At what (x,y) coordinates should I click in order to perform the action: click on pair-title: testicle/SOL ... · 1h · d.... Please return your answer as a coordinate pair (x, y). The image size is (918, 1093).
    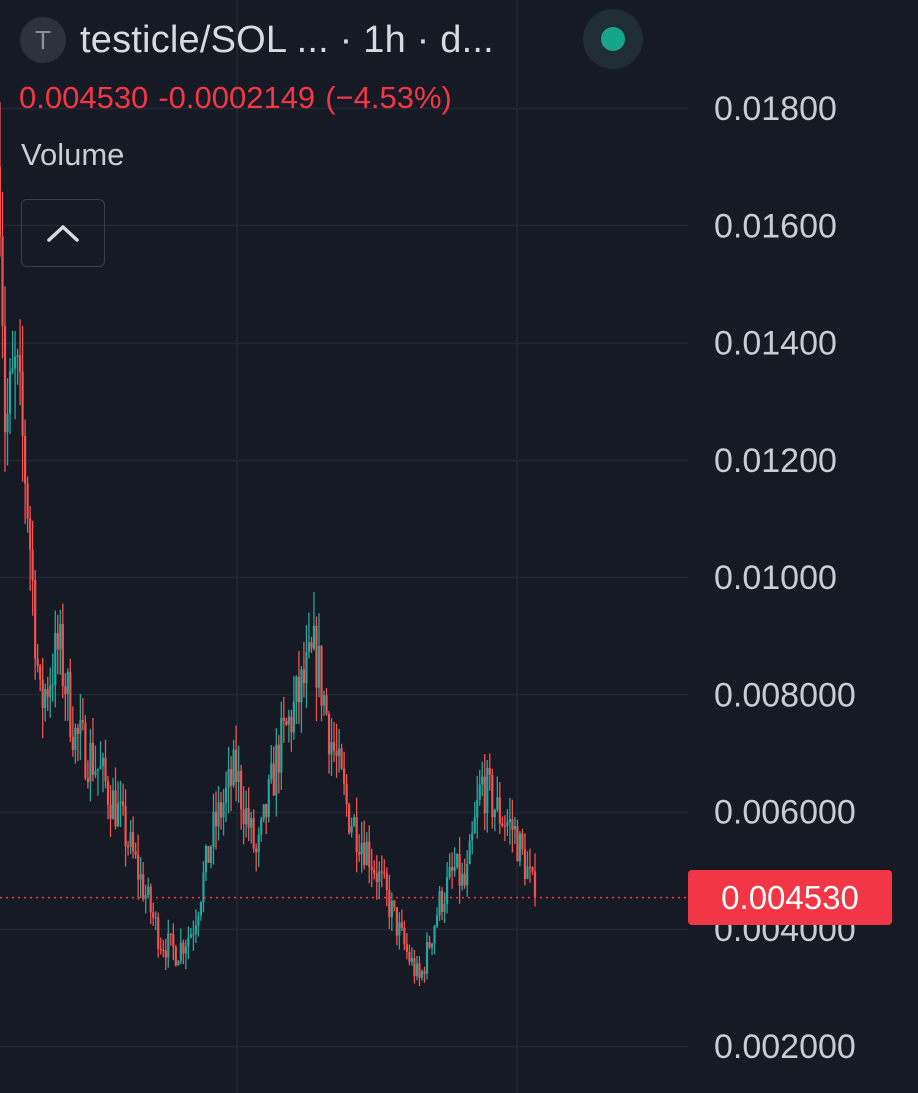
    Looking at the image, I should click on (287, 39).